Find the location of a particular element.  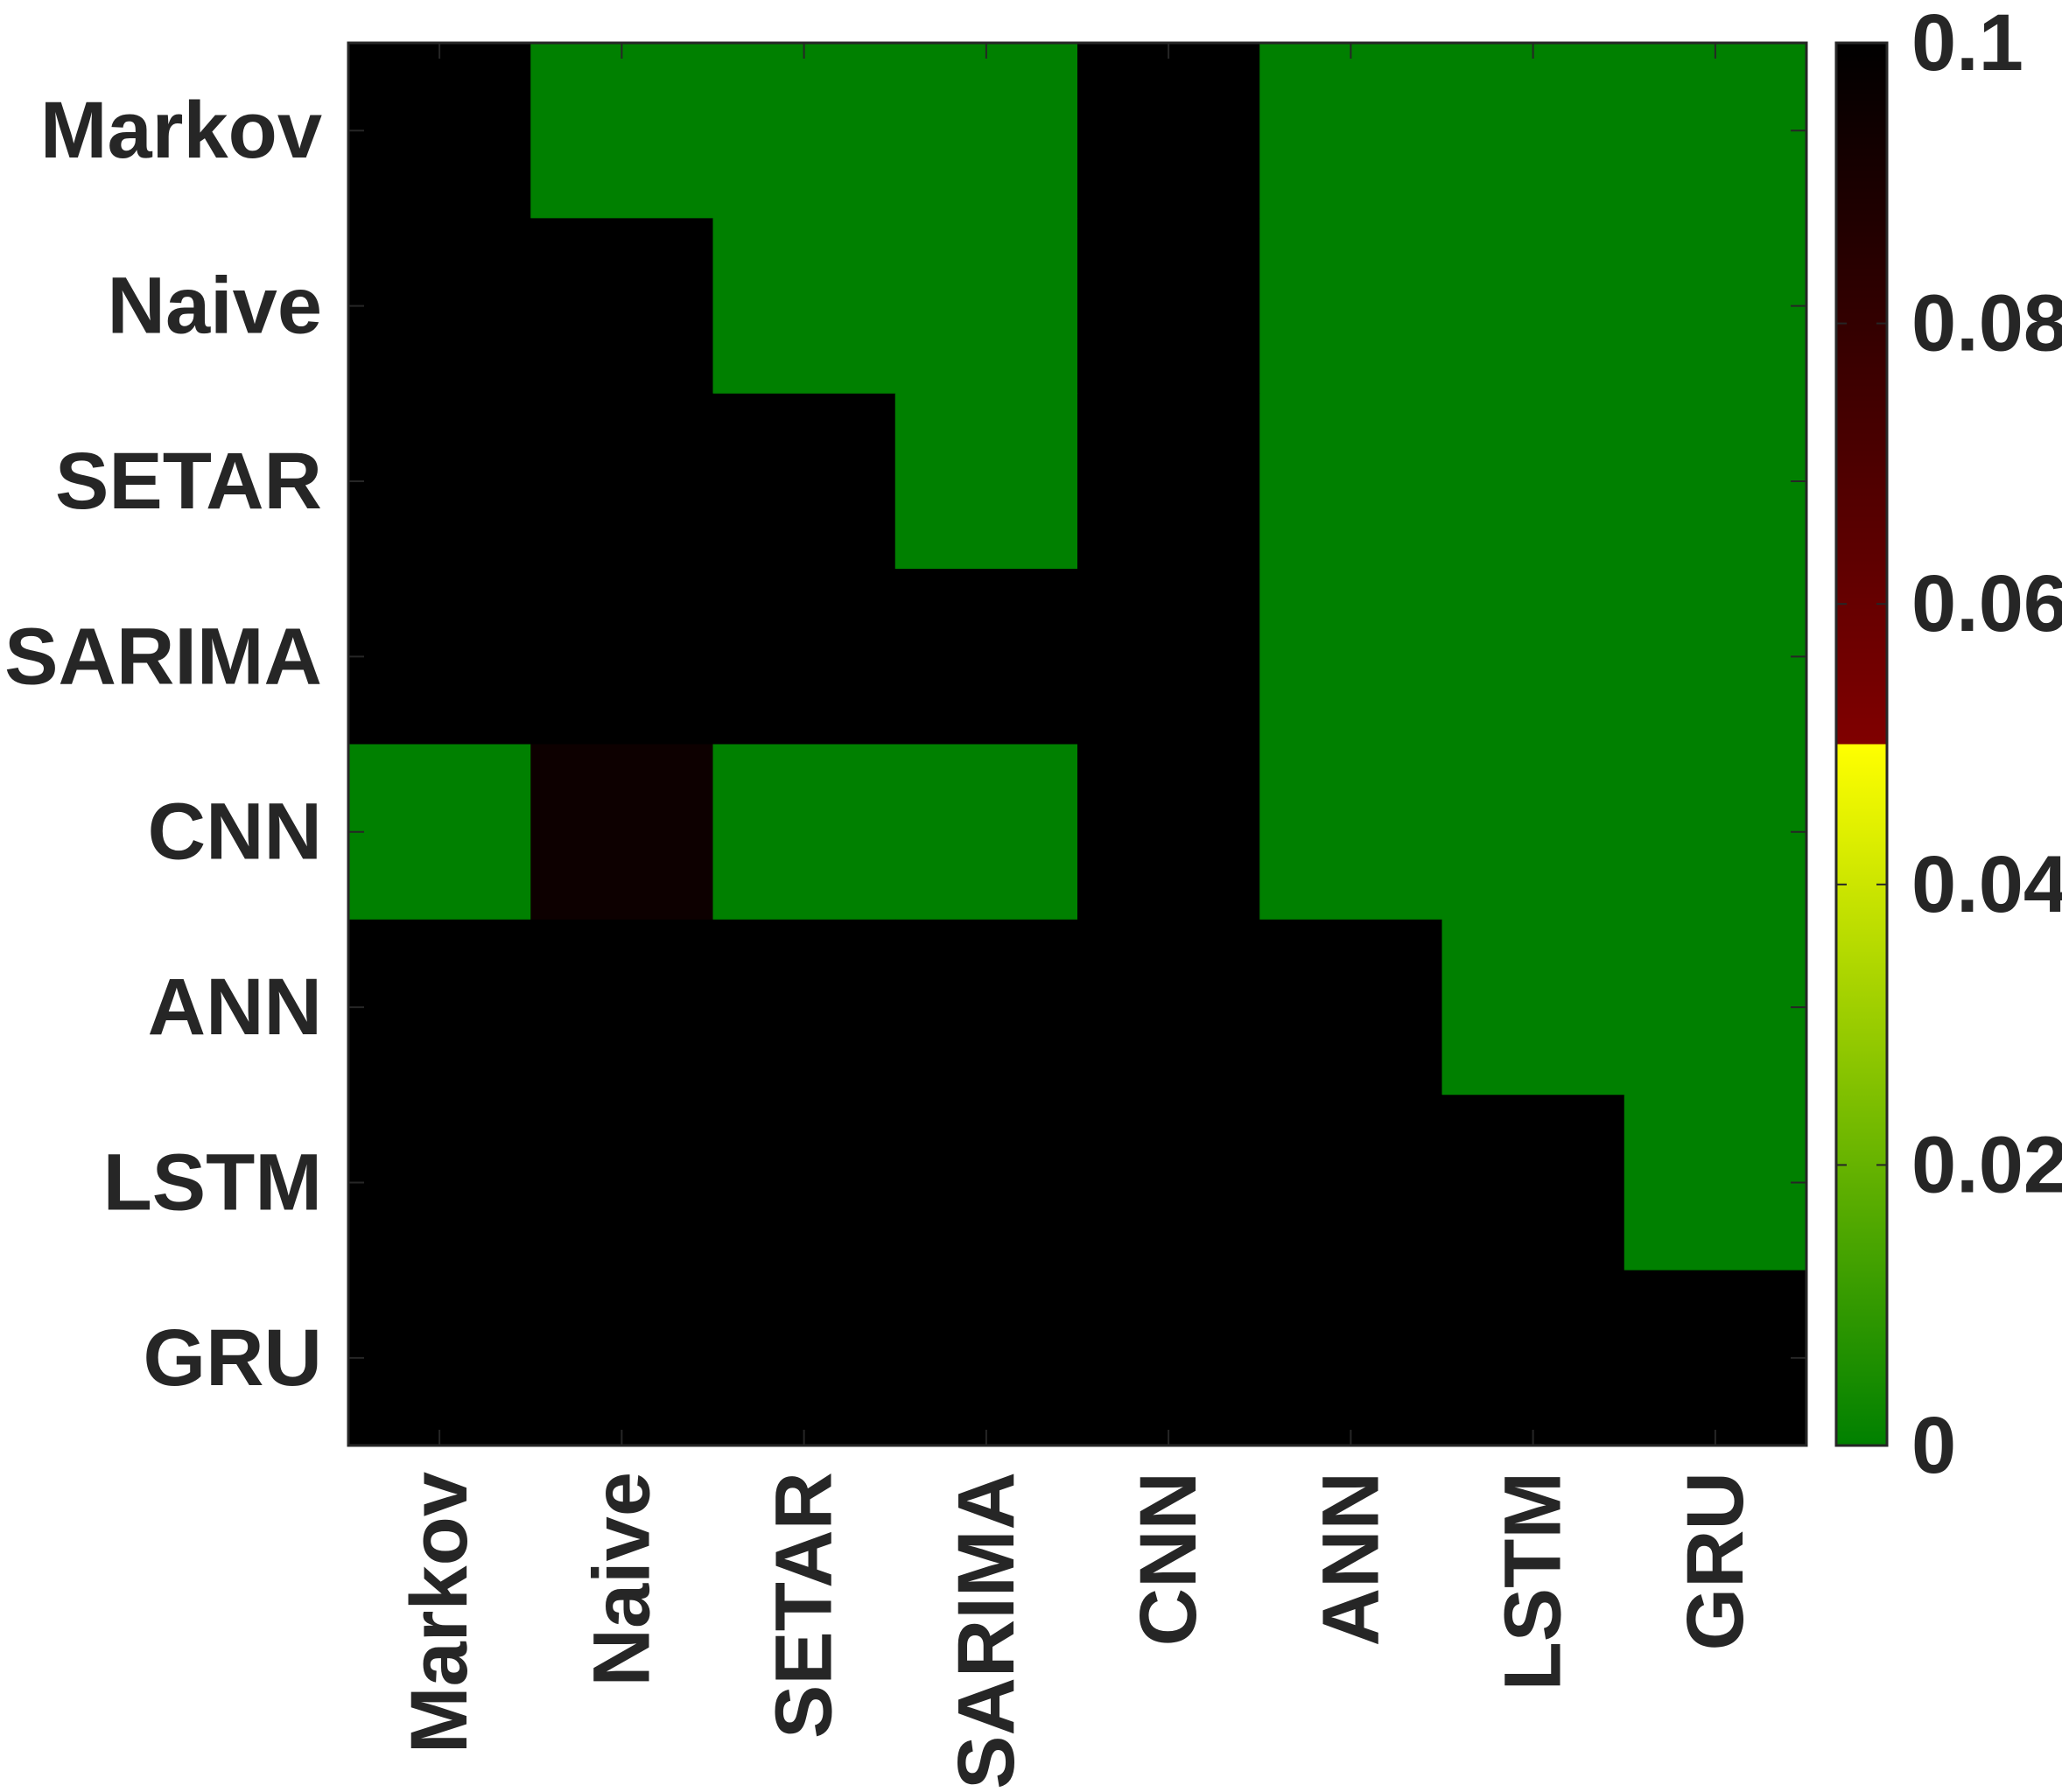

heatmap-cell-naive-ann is located at coordinates (1351, 306).